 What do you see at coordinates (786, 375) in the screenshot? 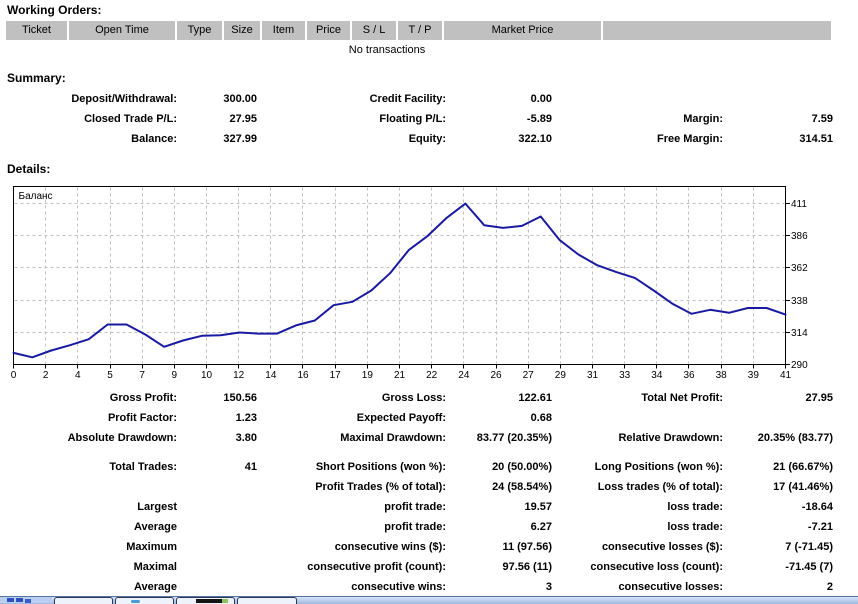
I see `svg-text: 41` at bounding box center [786, 375].